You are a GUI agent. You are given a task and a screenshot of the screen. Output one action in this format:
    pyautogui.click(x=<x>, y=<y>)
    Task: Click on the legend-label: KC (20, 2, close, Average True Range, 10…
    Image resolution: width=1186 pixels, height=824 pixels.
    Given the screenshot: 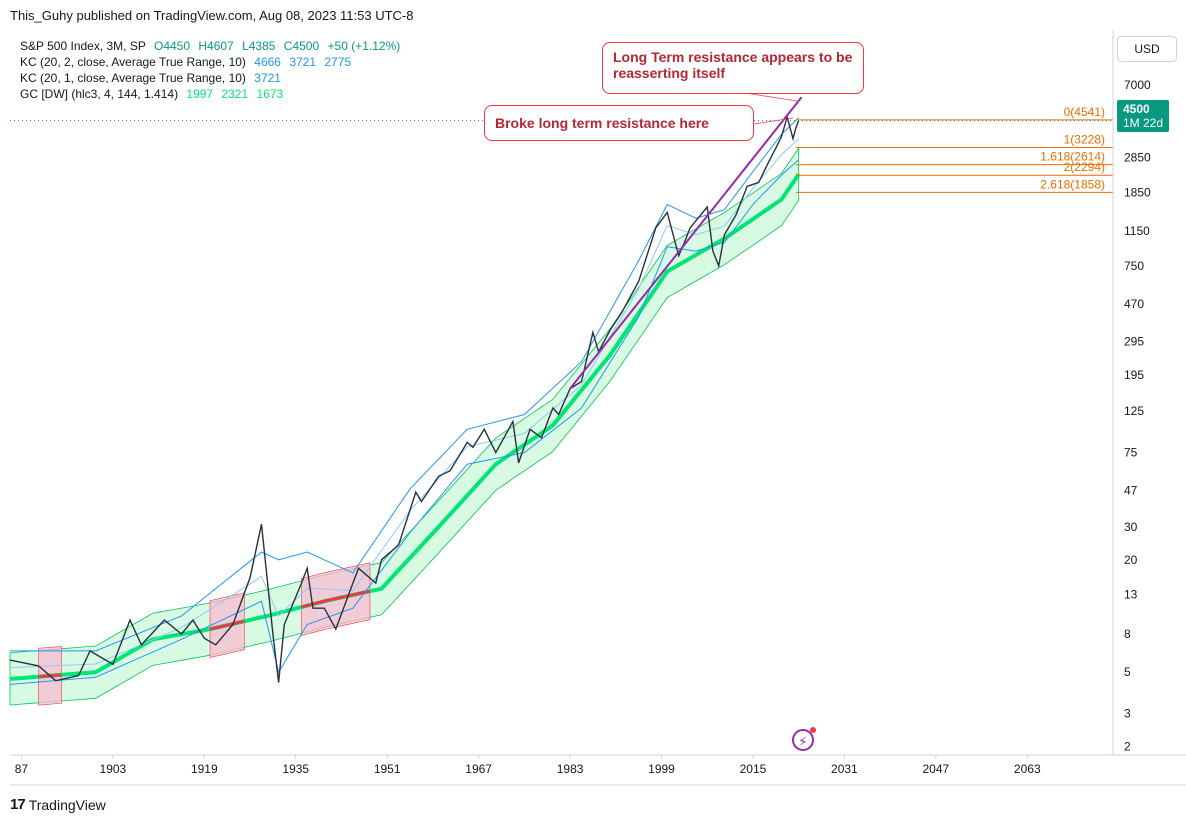 What is the action you would take?
    pyautogui.click(x=133, y=62)
    